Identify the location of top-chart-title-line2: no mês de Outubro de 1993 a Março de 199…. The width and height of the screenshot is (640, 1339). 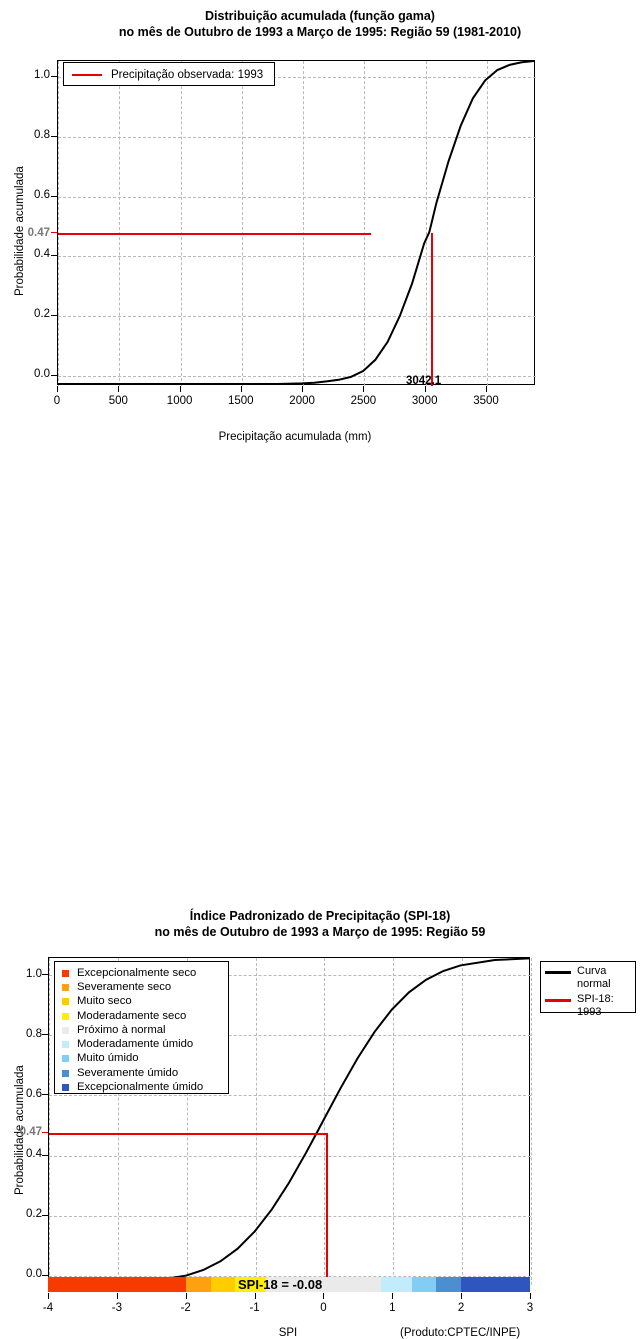
(320, 32).